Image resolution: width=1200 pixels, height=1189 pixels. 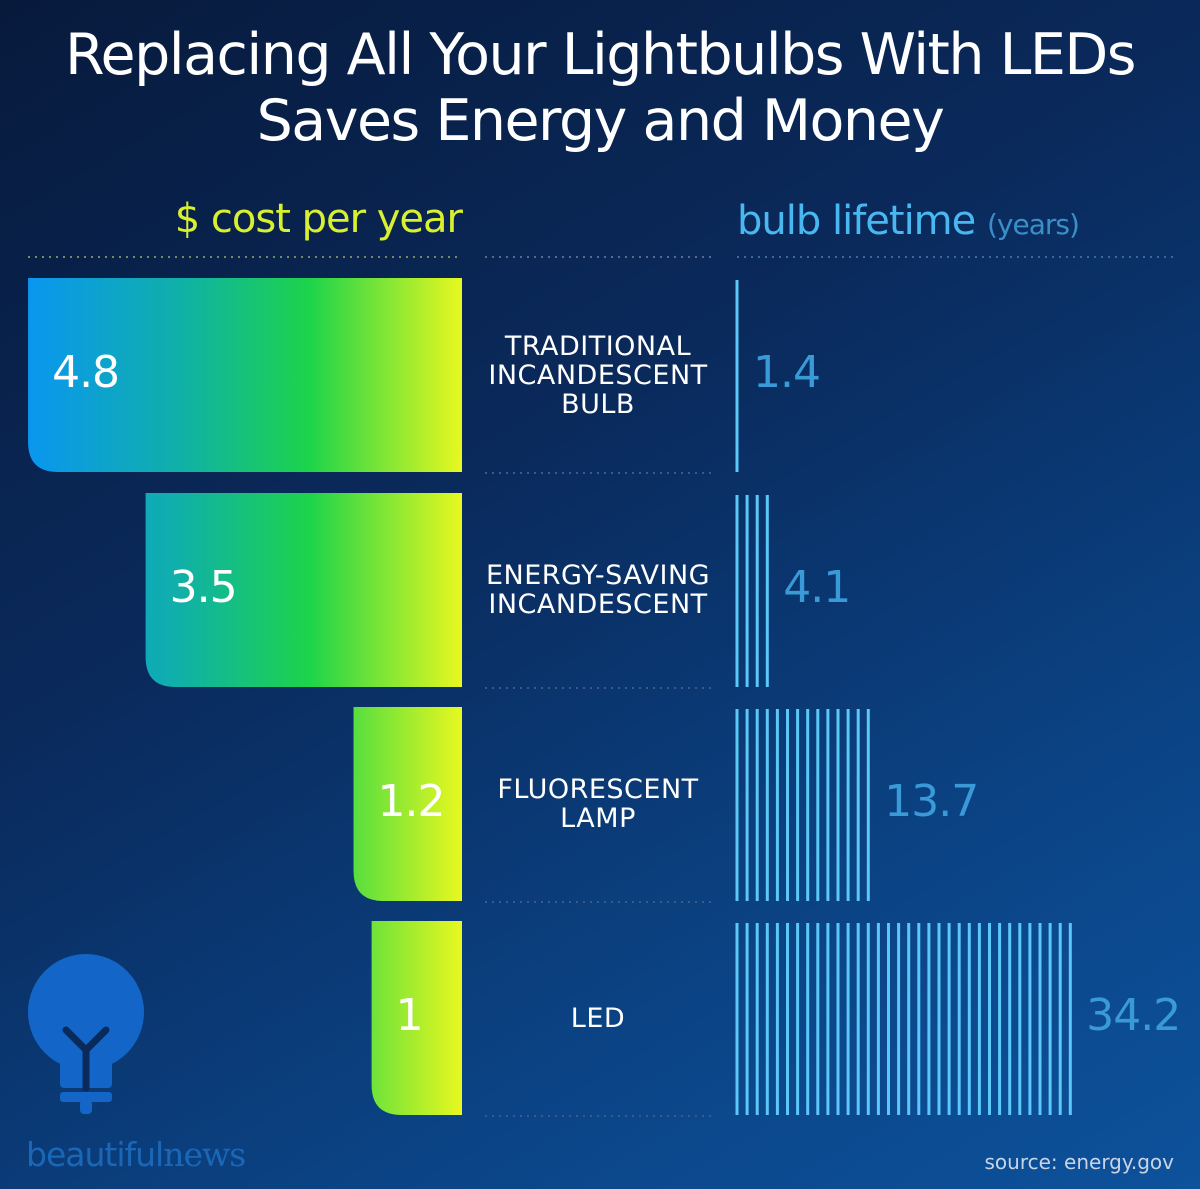 What do you see at coordinates (598, 818) in the screenshot?
I see `category-label-line: LAMP` at bounding box center [598, 818].